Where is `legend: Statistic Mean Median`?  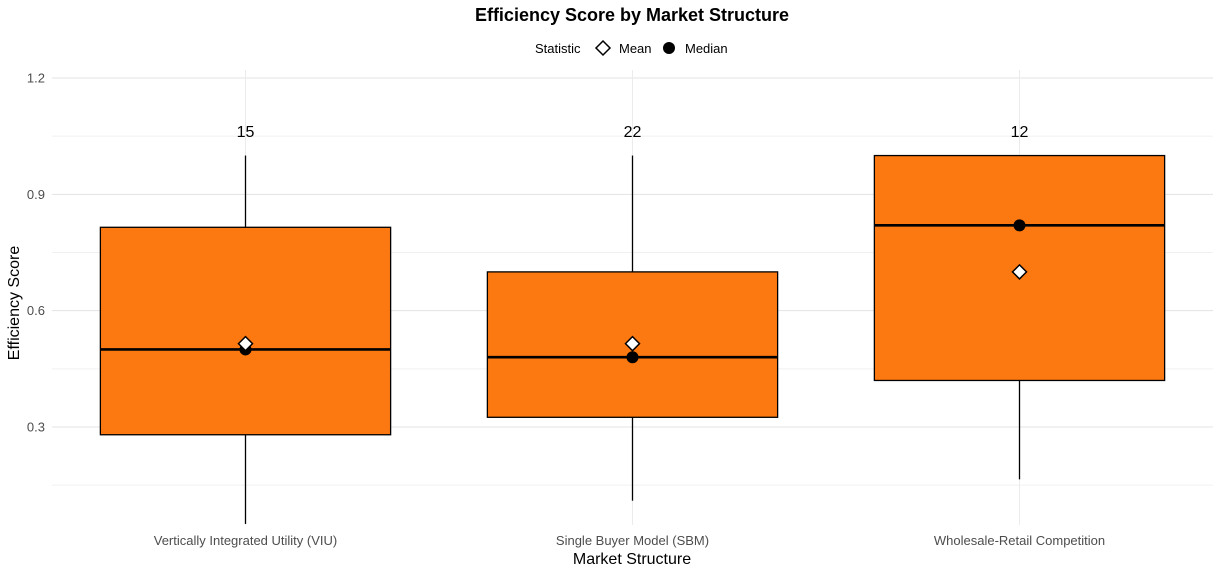 legend: Statistic Mean Median is located at coordinates (631, 48).